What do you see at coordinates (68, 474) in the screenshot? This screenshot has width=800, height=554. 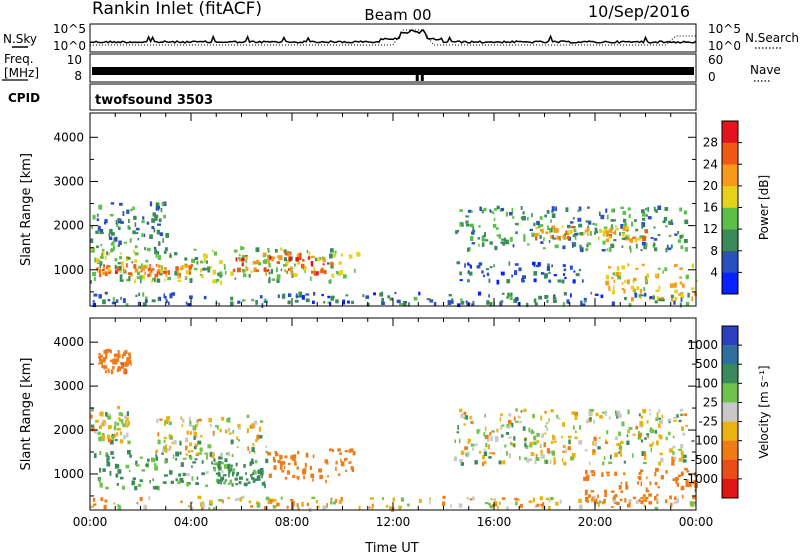 I see `y-tick-label: 1000` at bounding box center [68, 474].